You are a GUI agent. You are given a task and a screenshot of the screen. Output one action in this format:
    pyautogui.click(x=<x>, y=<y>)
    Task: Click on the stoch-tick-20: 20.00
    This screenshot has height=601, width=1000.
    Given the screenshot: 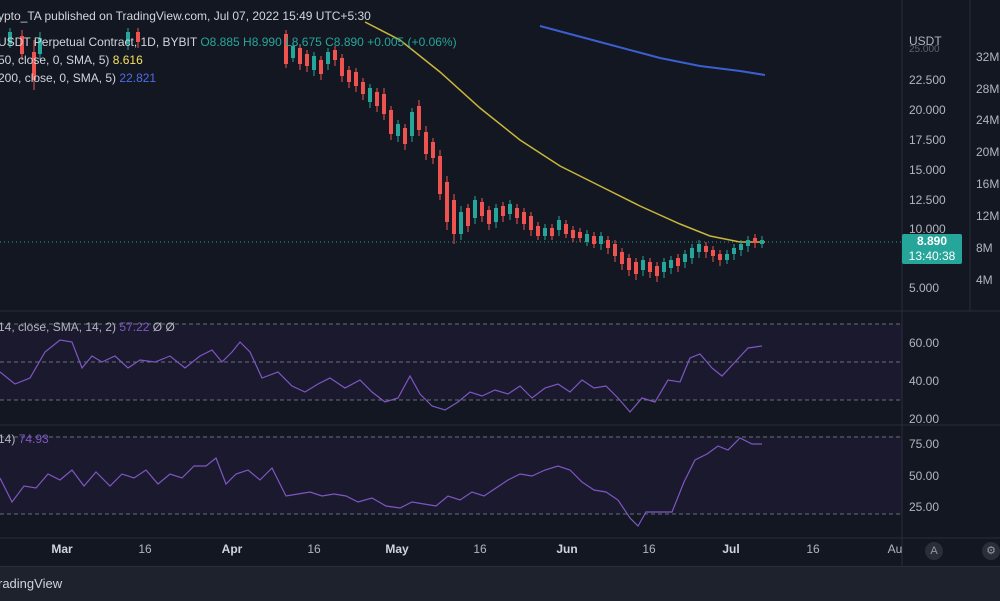 What is the action you would take?
    pyautogui.click(x=924, y=419)
    